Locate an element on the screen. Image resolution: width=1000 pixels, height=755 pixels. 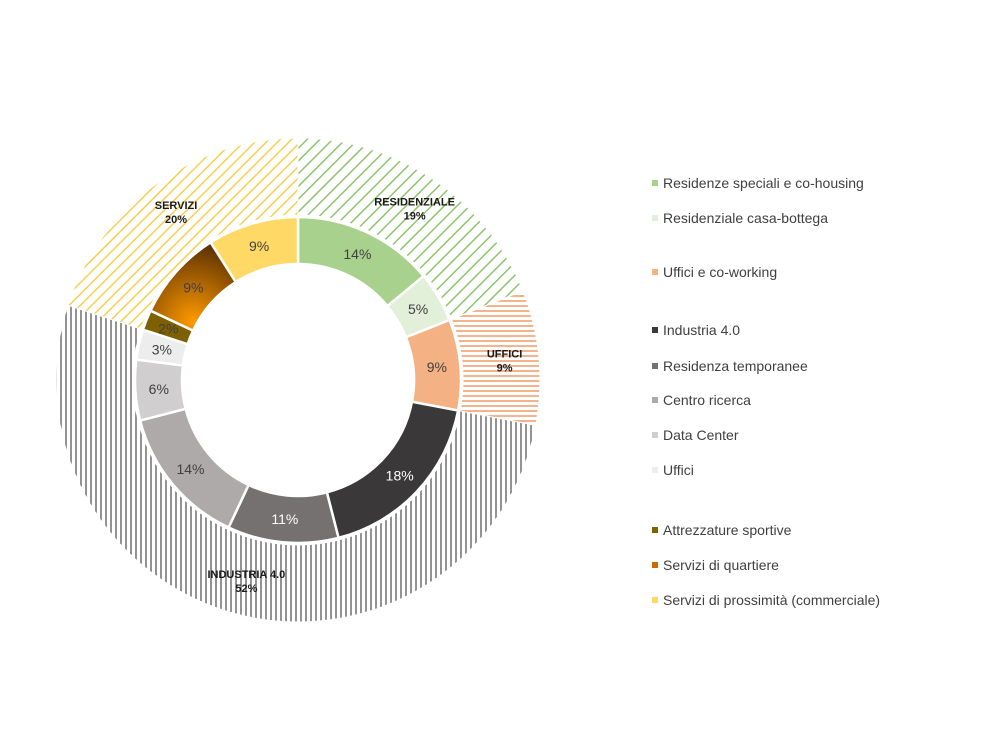
legend-item-centro-ricerca: Centro ricerca is located at coordinates (701, 400).